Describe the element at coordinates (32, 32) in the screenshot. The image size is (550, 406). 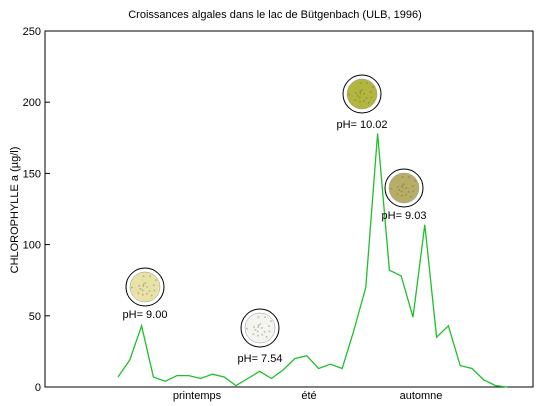
I see `y-tick-label: 250` at that location.